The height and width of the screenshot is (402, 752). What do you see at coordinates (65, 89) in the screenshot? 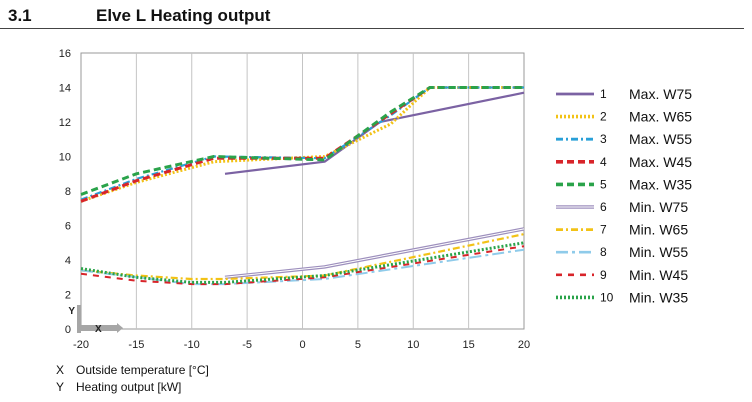
I see `y-tick-label: 14` at bounding box center [65, 89].